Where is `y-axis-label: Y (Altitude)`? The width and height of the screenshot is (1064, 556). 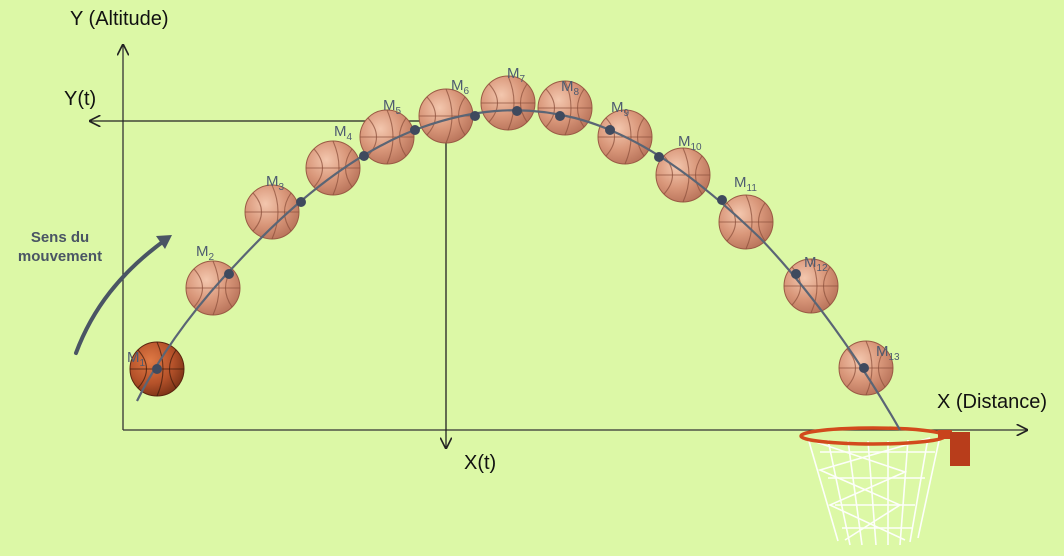 y-axis-label: Y (Altitude) is located at coordinates (119, 19).